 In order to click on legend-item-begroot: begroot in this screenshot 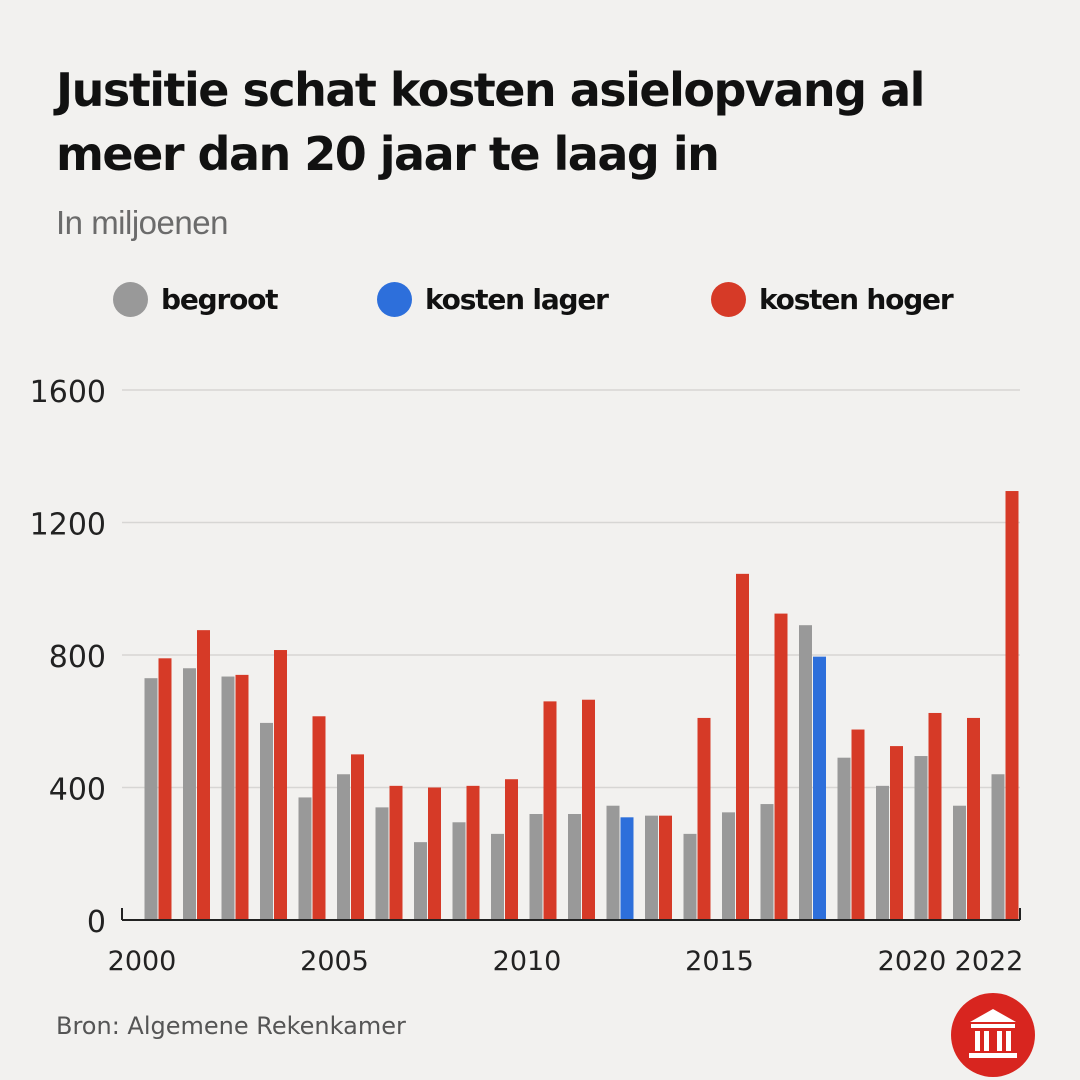, I will do `click(196, 299)`.